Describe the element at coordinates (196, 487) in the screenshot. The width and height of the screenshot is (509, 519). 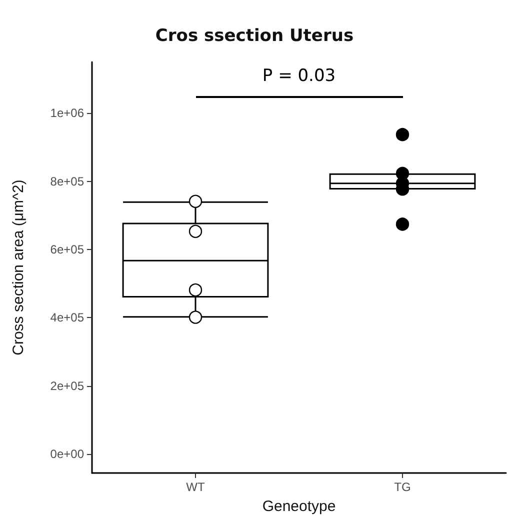
I see `x-tick-label: WT` at that location.